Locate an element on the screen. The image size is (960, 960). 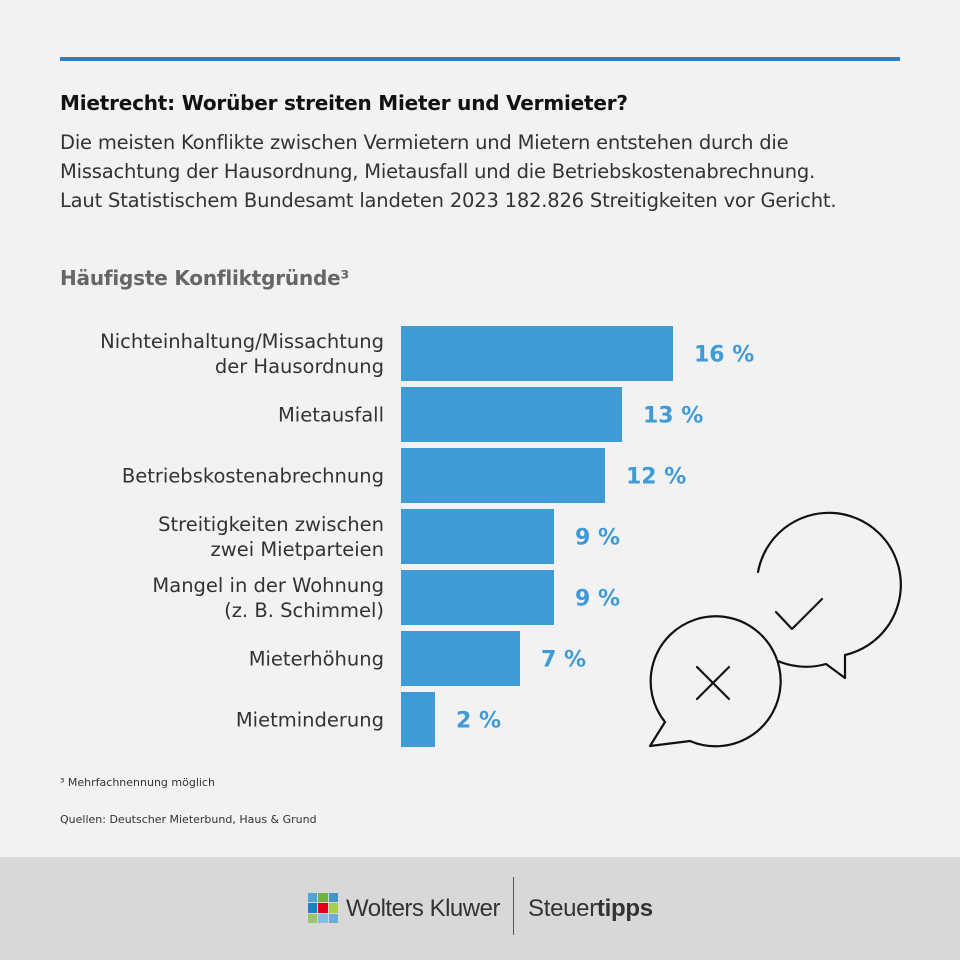
footer-band is located at coordinates (480, 908).